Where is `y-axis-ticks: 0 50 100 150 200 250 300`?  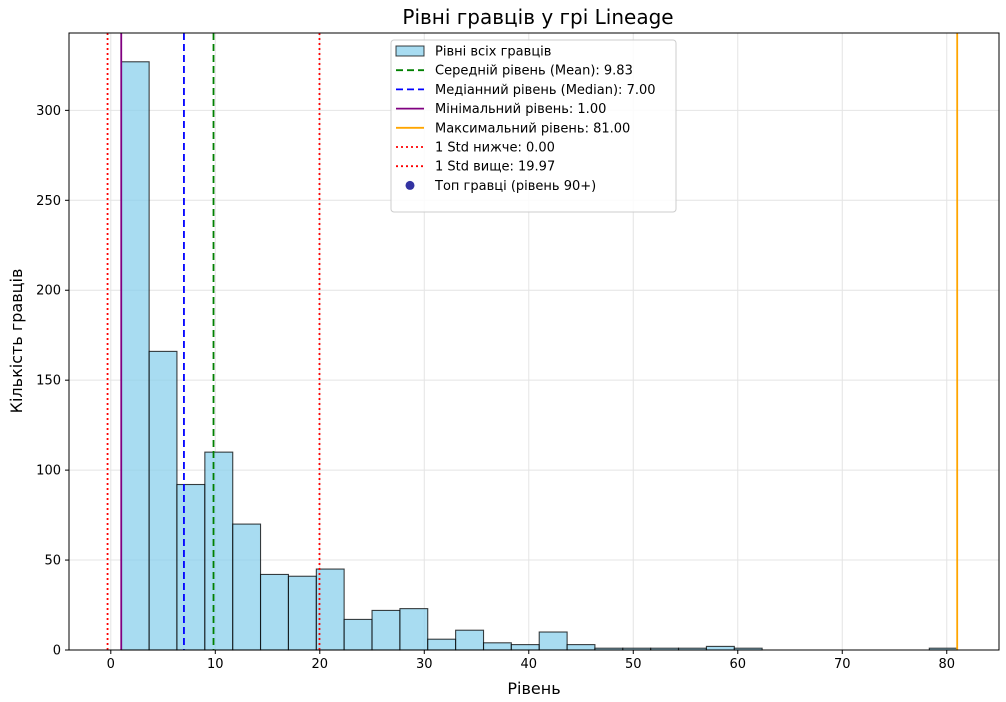 y-axis-ticks: 0 50 100 150 200 250 300 is located at coordinates (52, 381).